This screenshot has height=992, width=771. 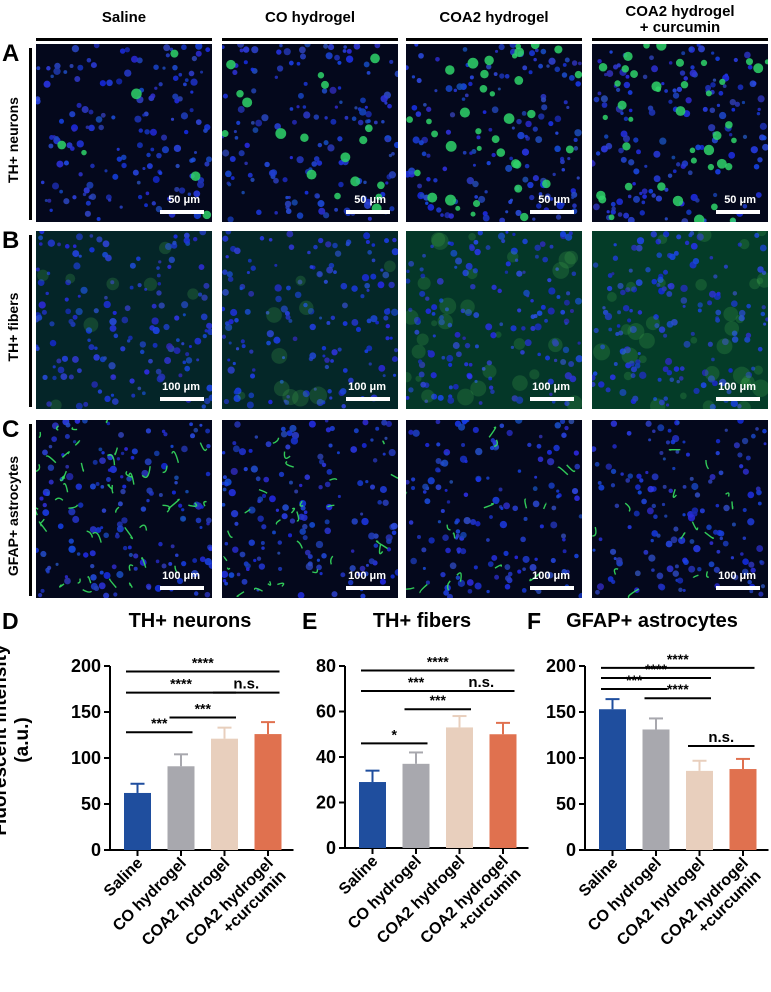 What do you see at coordinates (422, 621) in the screenshot?
I see `chart-title-e: TH+ fibers` at bounding box center [422, 621].